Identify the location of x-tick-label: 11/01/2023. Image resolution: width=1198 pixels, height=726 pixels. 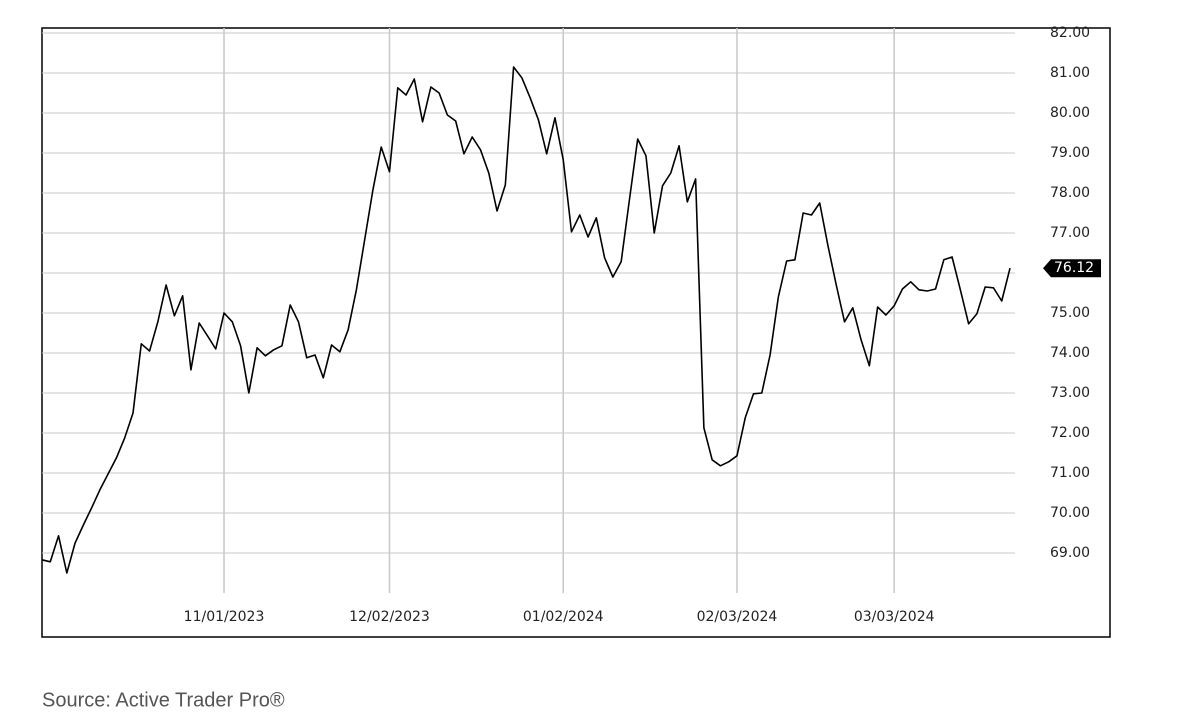
(224, 617).